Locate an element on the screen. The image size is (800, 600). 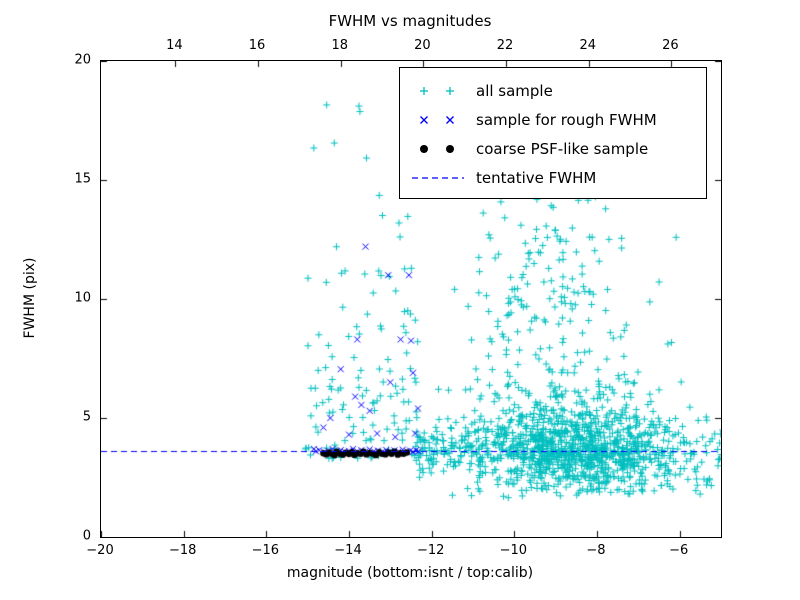
legend-entry: all sample is located at coordinates (553, 90).